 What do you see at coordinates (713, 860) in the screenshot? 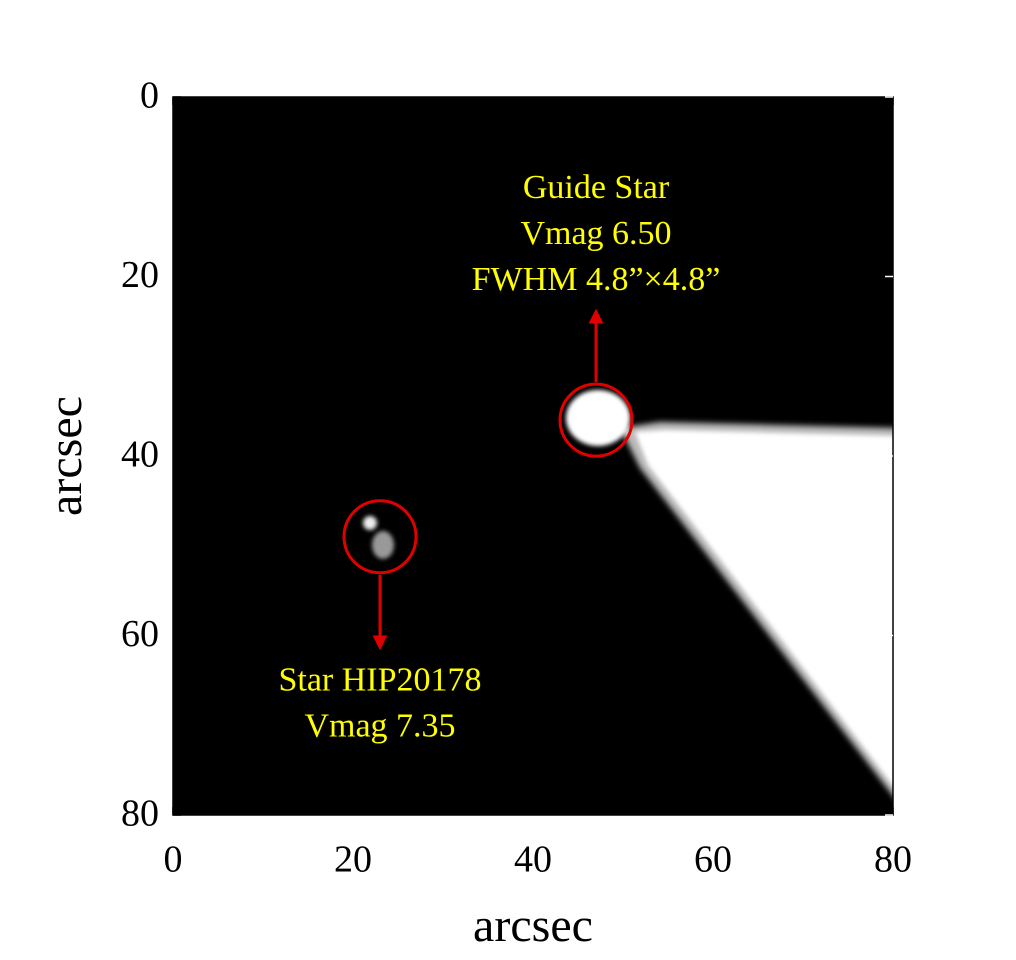
I see `x-tick-label: 60` at bounding box center [713, 860].